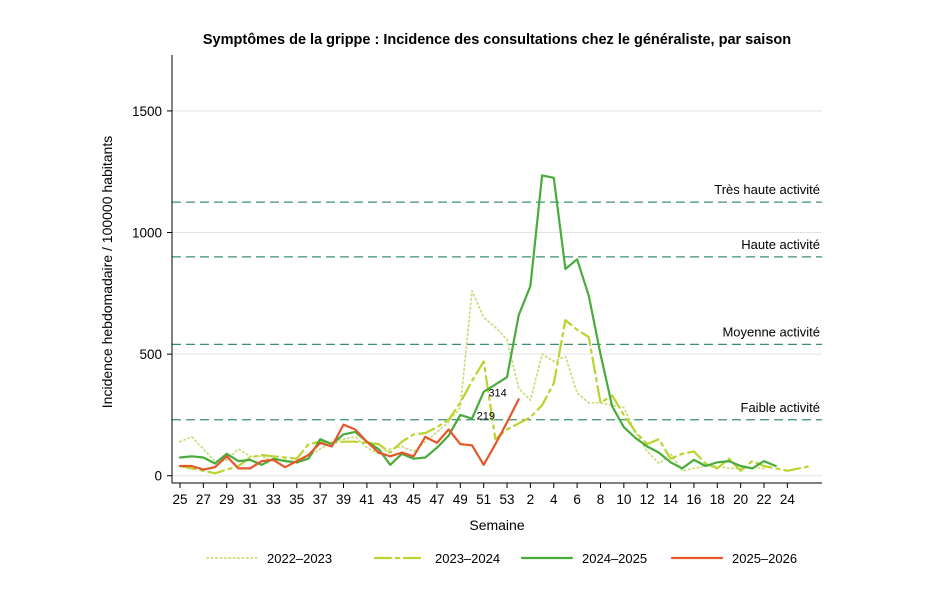 The height and width of the screenshot is (595, 952). What do you see at coordinates (147, 111) in the screenshot?
I see `y-tick-label: 1500` at bounding box center [147, 111].